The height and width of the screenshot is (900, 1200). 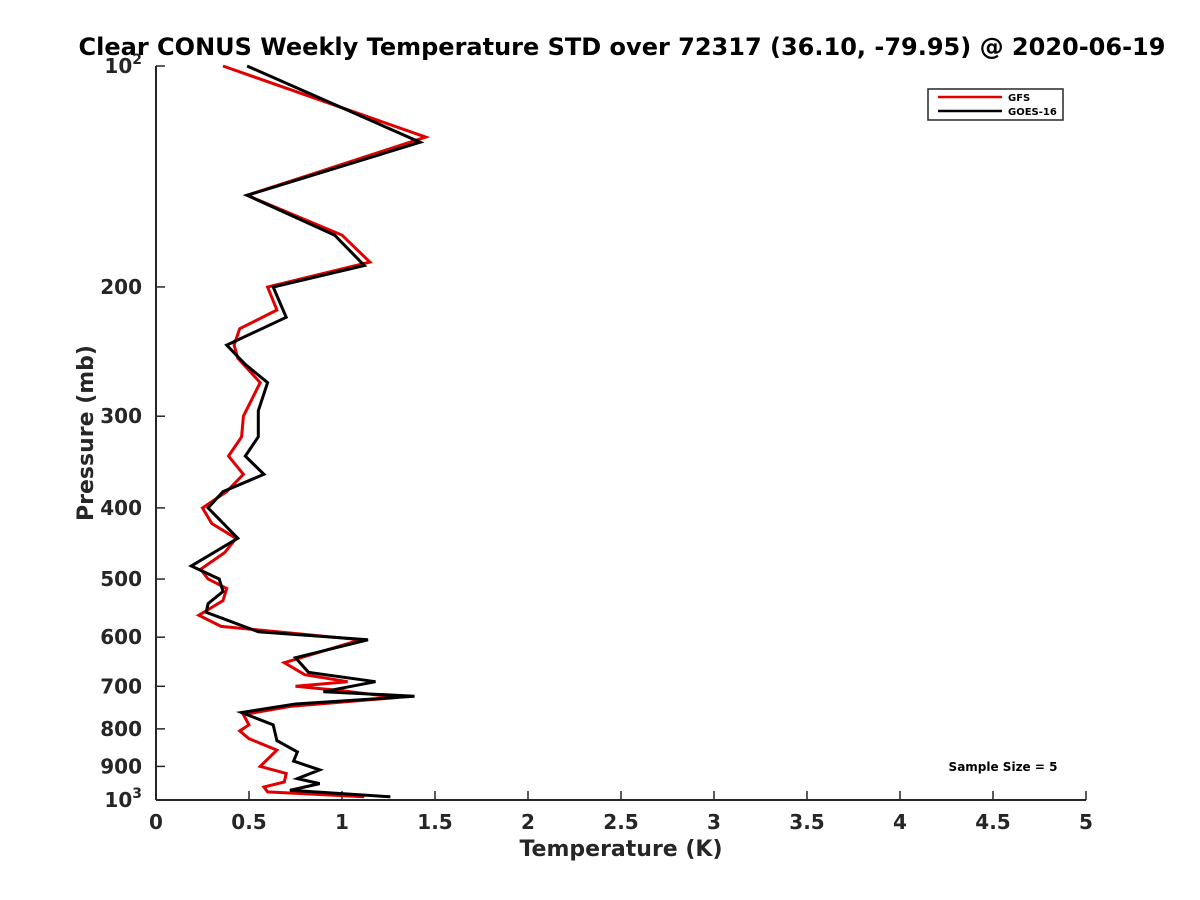 I want to click on y-tick-label: 400, so click(x=121, y=508).